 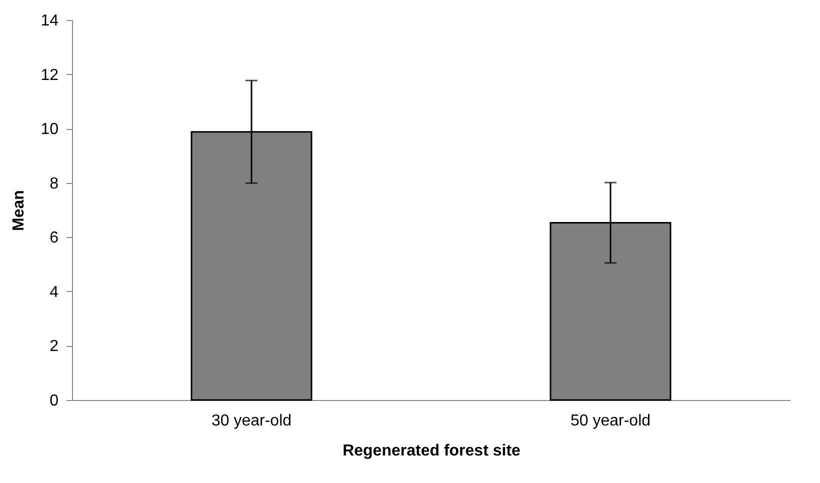 What do you see at coordinates (431, 451) in the screenshot?
I see `x-axis-title: Regenerated forest site` at bounding box center [431, 451].